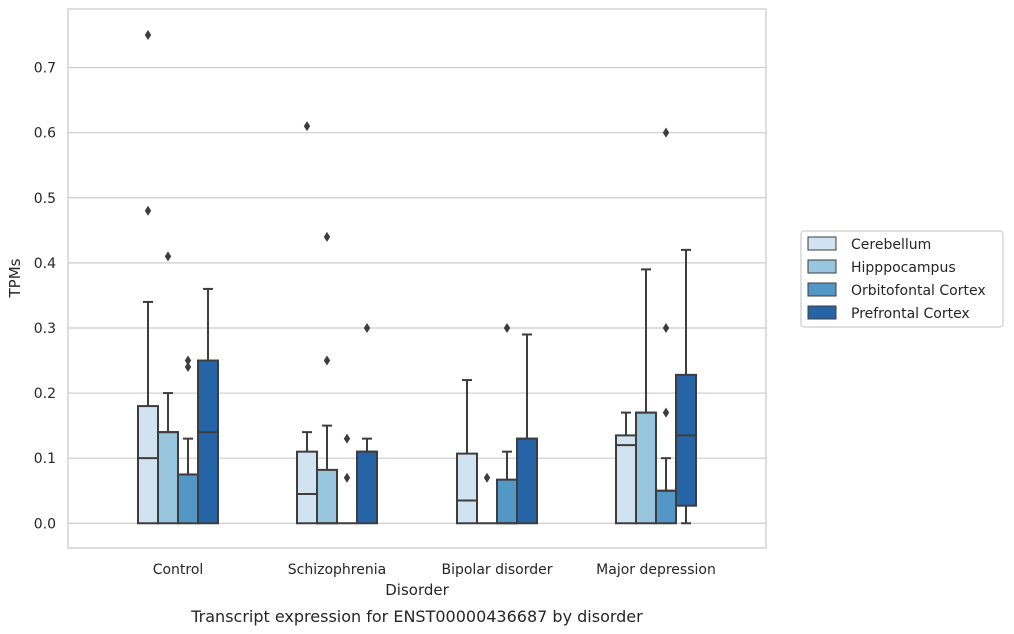 This screenshot has height=634, width=1014. Describe the element at coordinates (45, 297) in the screenshot. I see `y-axis-ticks: 0.0 0.1 0.2 0.3 0.4 0.5 0.6 0.7` at that location.